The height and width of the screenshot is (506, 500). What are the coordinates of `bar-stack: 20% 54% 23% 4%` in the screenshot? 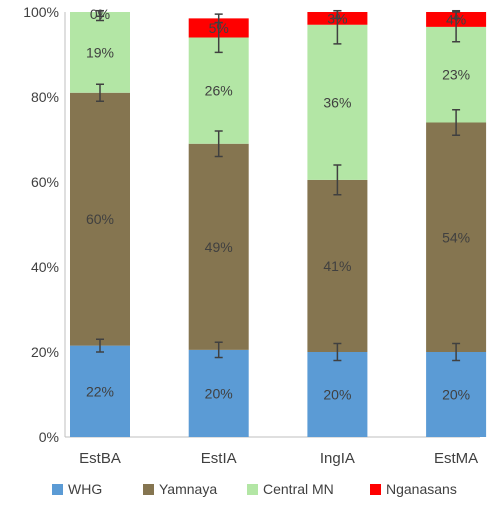 It's located at (456, 223).